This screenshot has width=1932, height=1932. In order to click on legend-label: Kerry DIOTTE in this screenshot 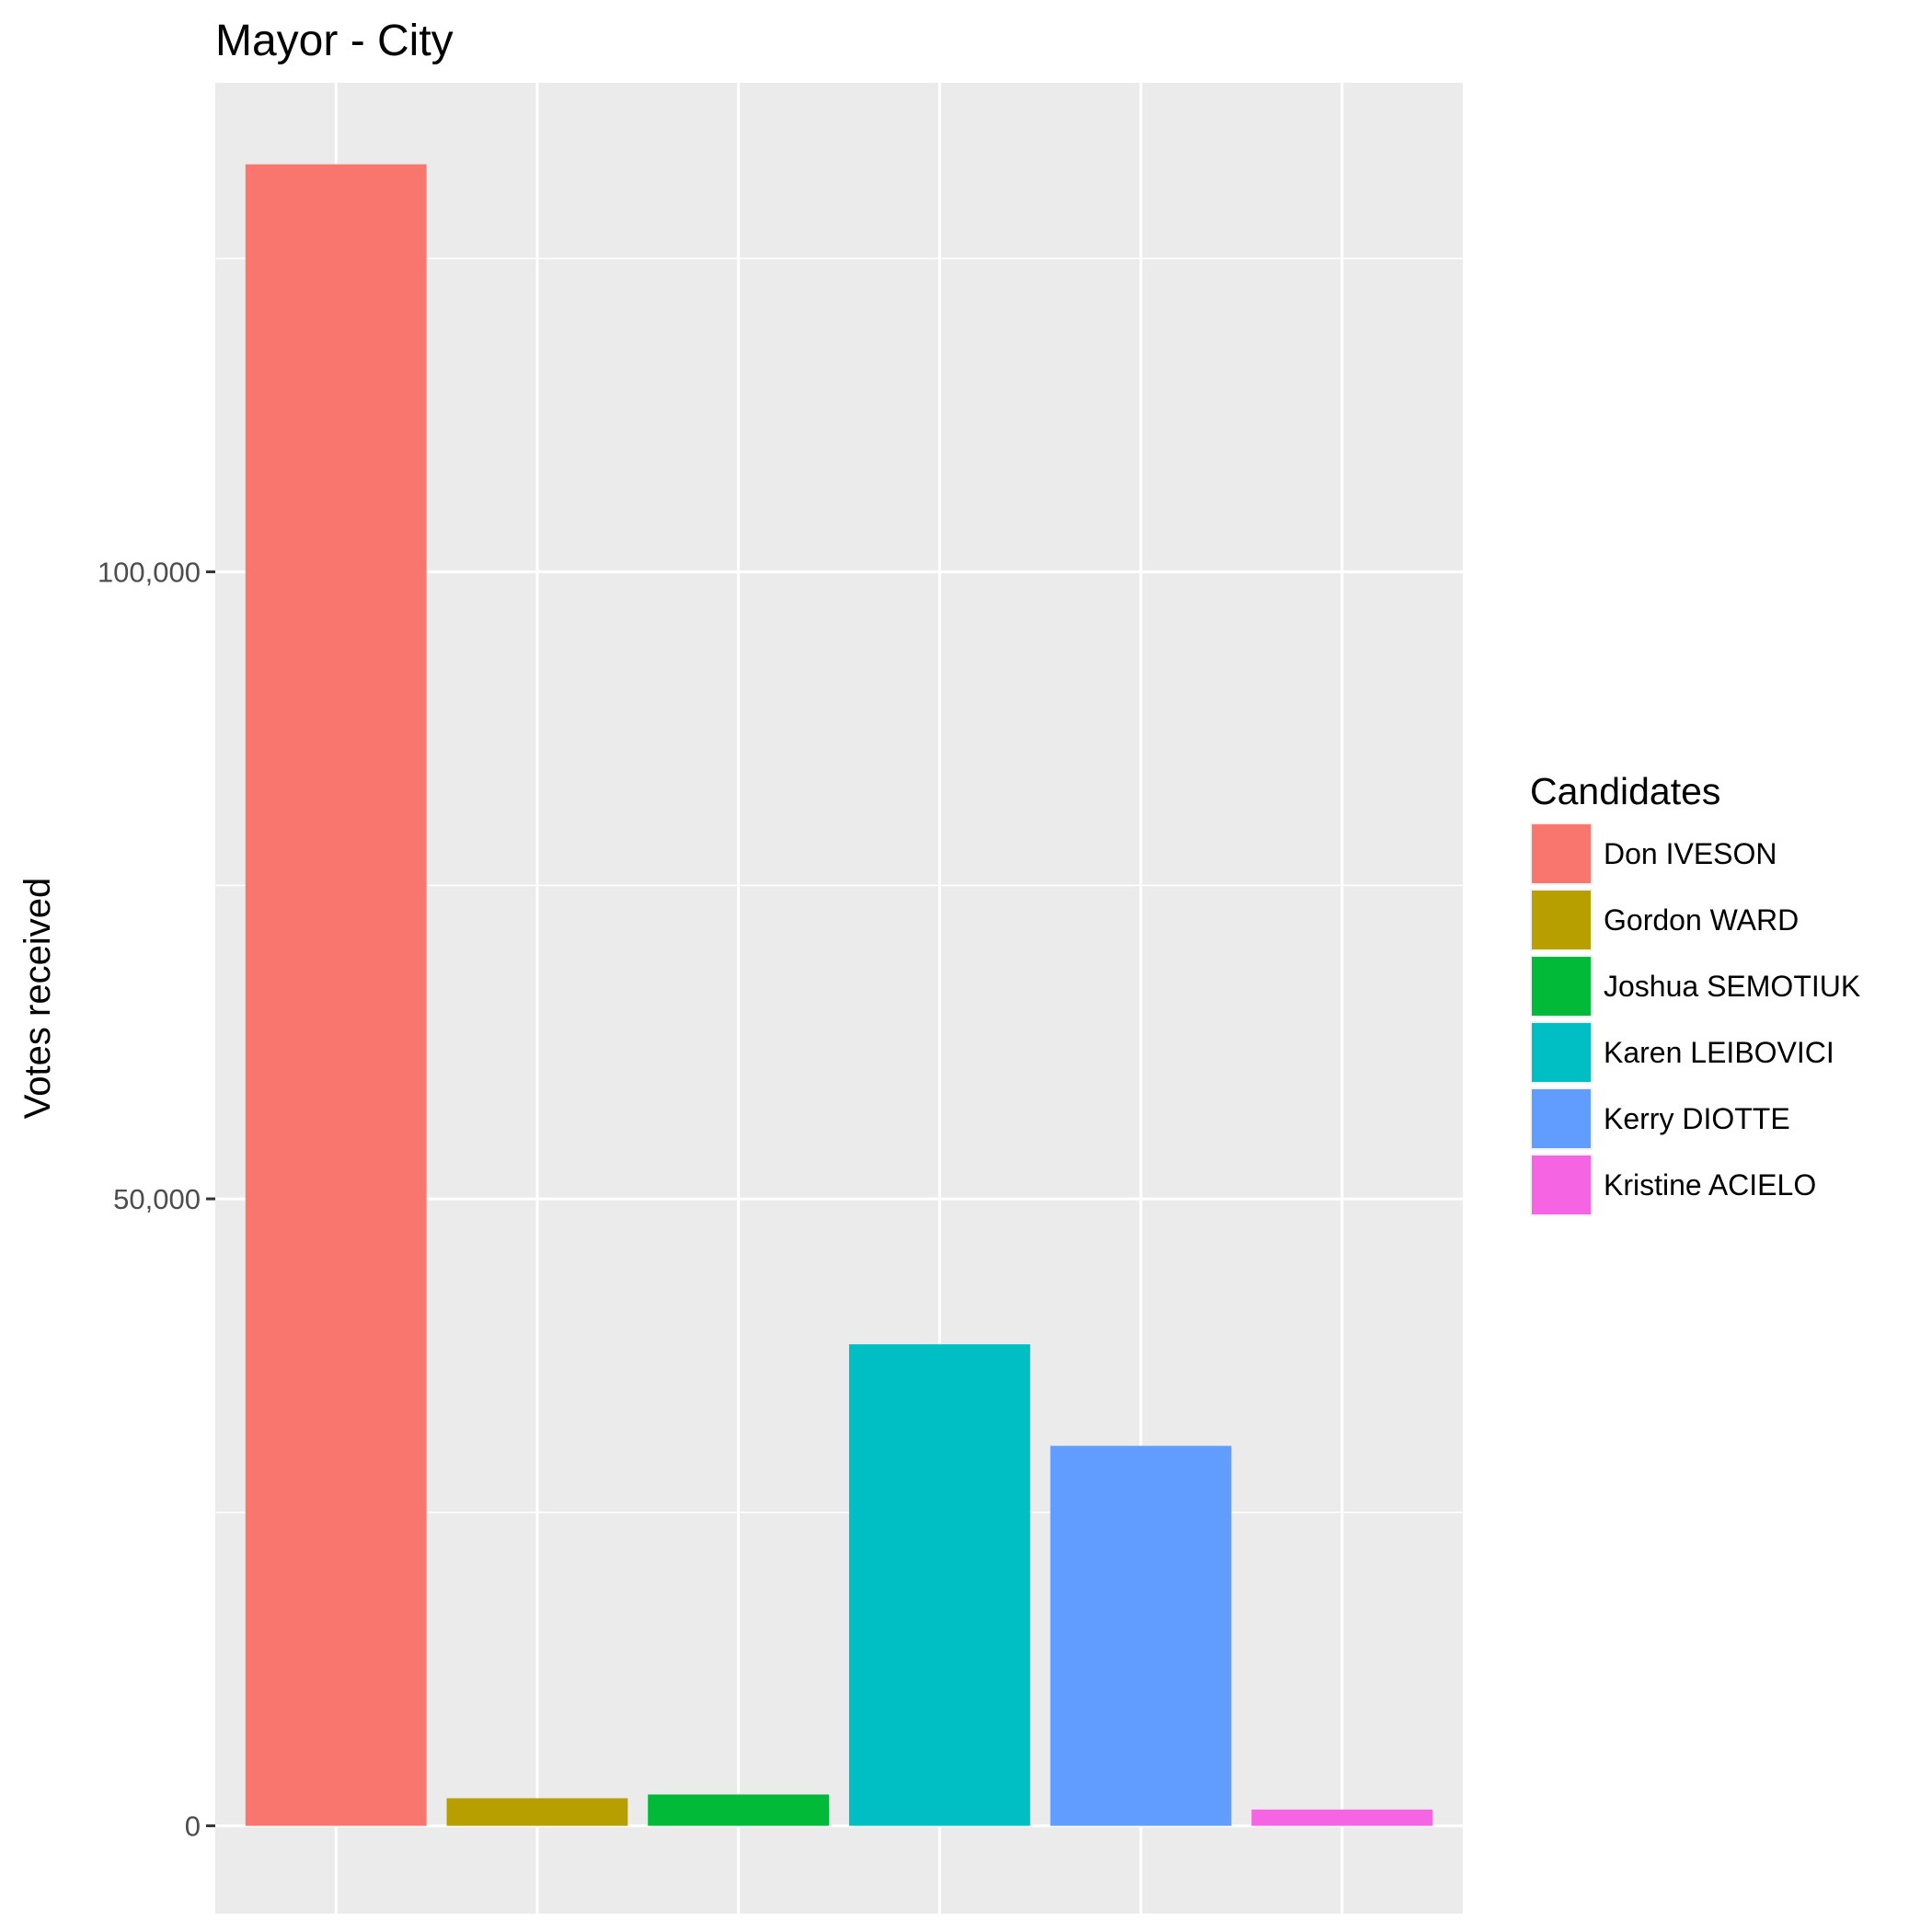, I will do `click(1697, 1118)`.